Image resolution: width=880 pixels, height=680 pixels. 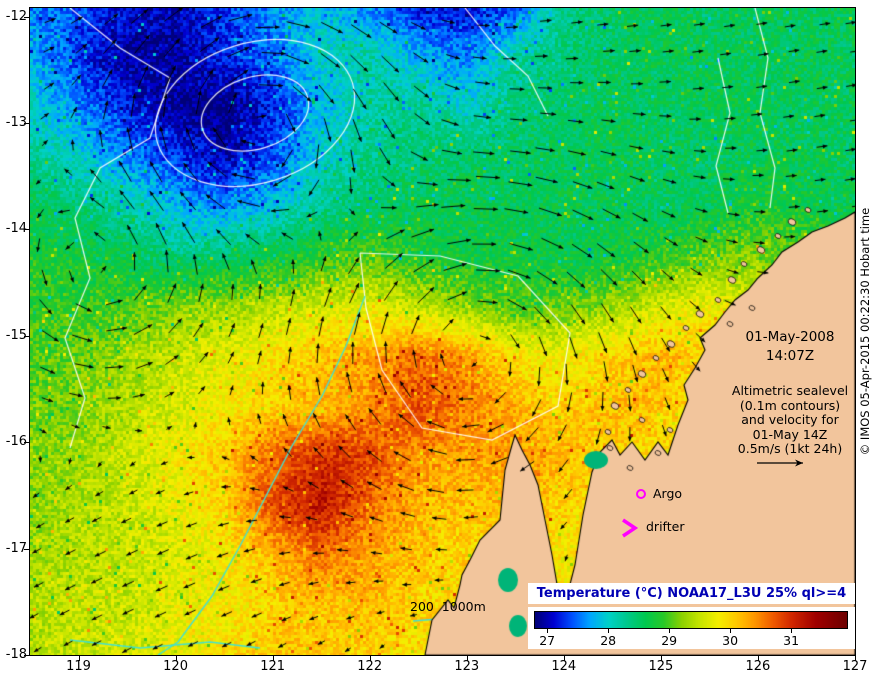 What do you see at coordinates (790, 448) in the screenshot?
I see `altimetry-note-line: 0.5m/s (1kt 24h)` at bounding box center [790, 448].